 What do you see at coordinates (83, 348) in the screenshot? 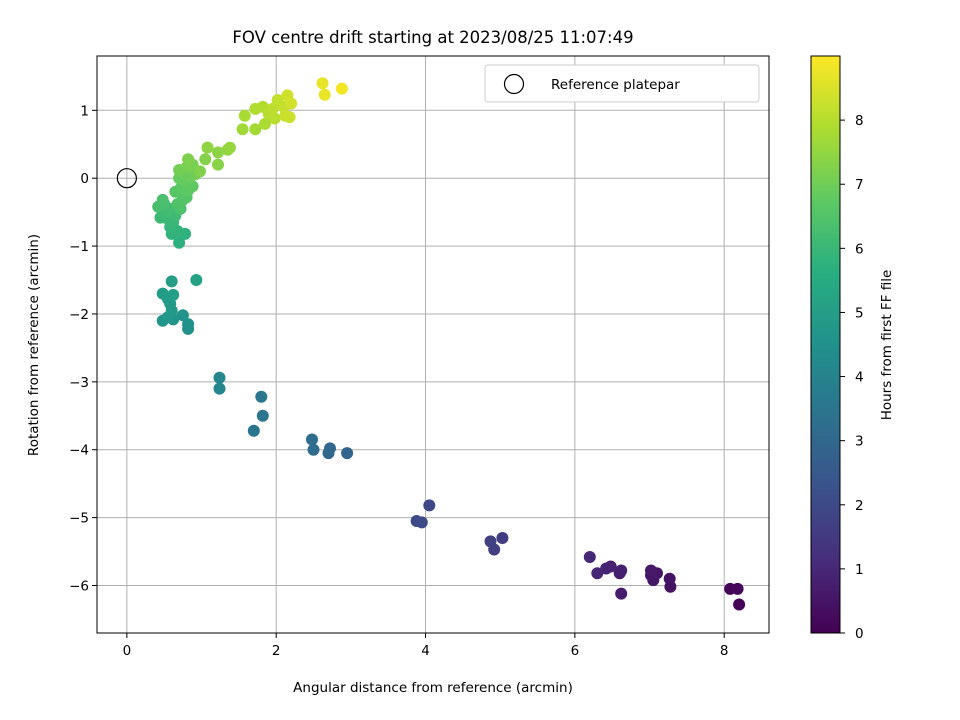
I see `y-axis-ticks: 1 0 −1 −2 −3 −4 −5 −6` at bounding box center [83, 348].